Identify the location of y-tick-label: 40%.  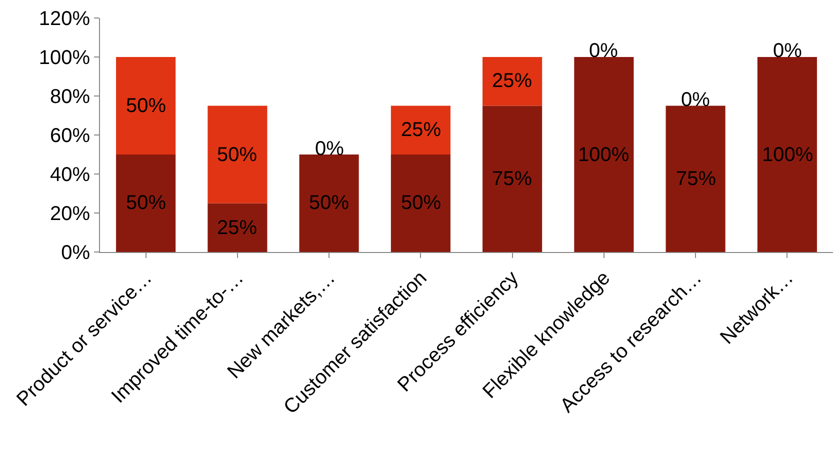
(70, 175).